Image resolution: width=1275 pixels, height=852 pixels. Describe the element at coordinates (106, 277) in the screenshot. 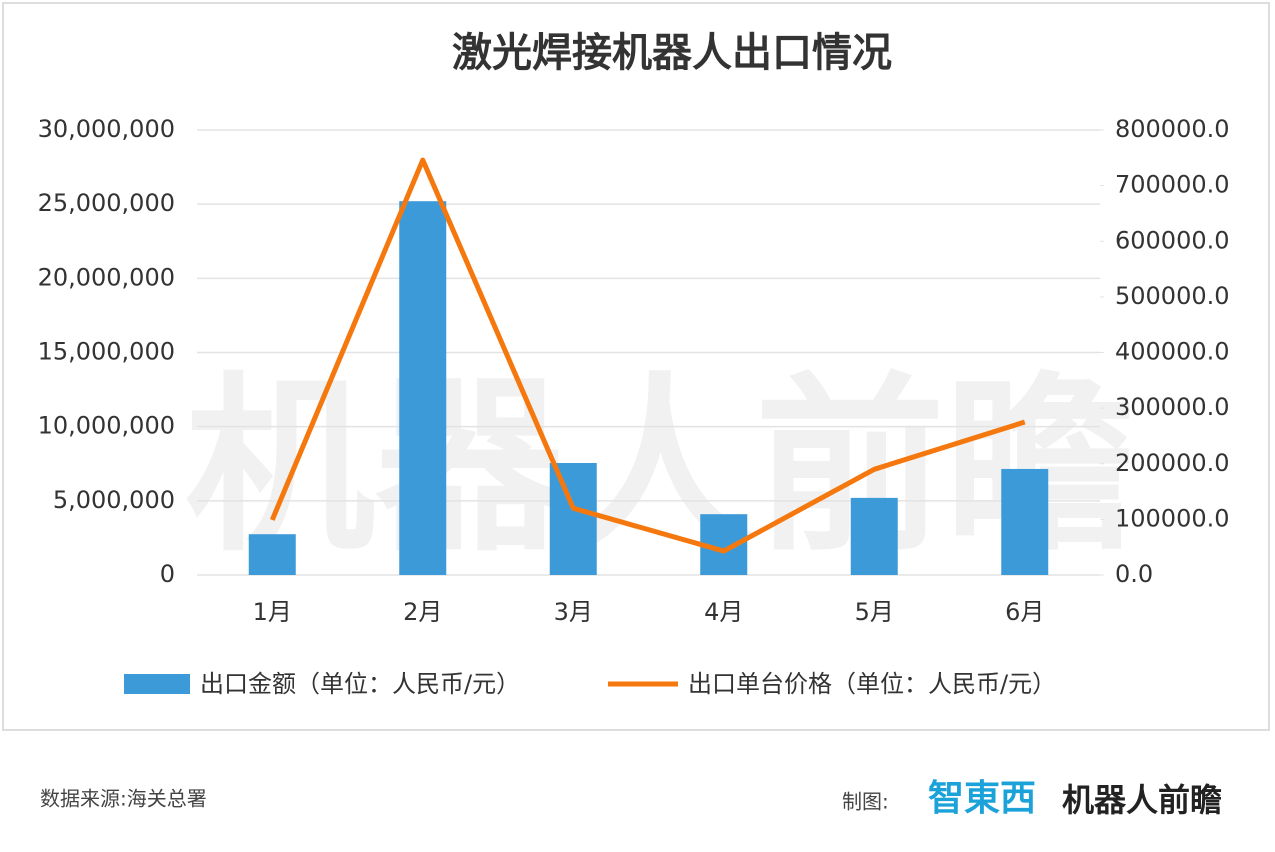

I see `y-tick-label: 20,000,000` at that location.